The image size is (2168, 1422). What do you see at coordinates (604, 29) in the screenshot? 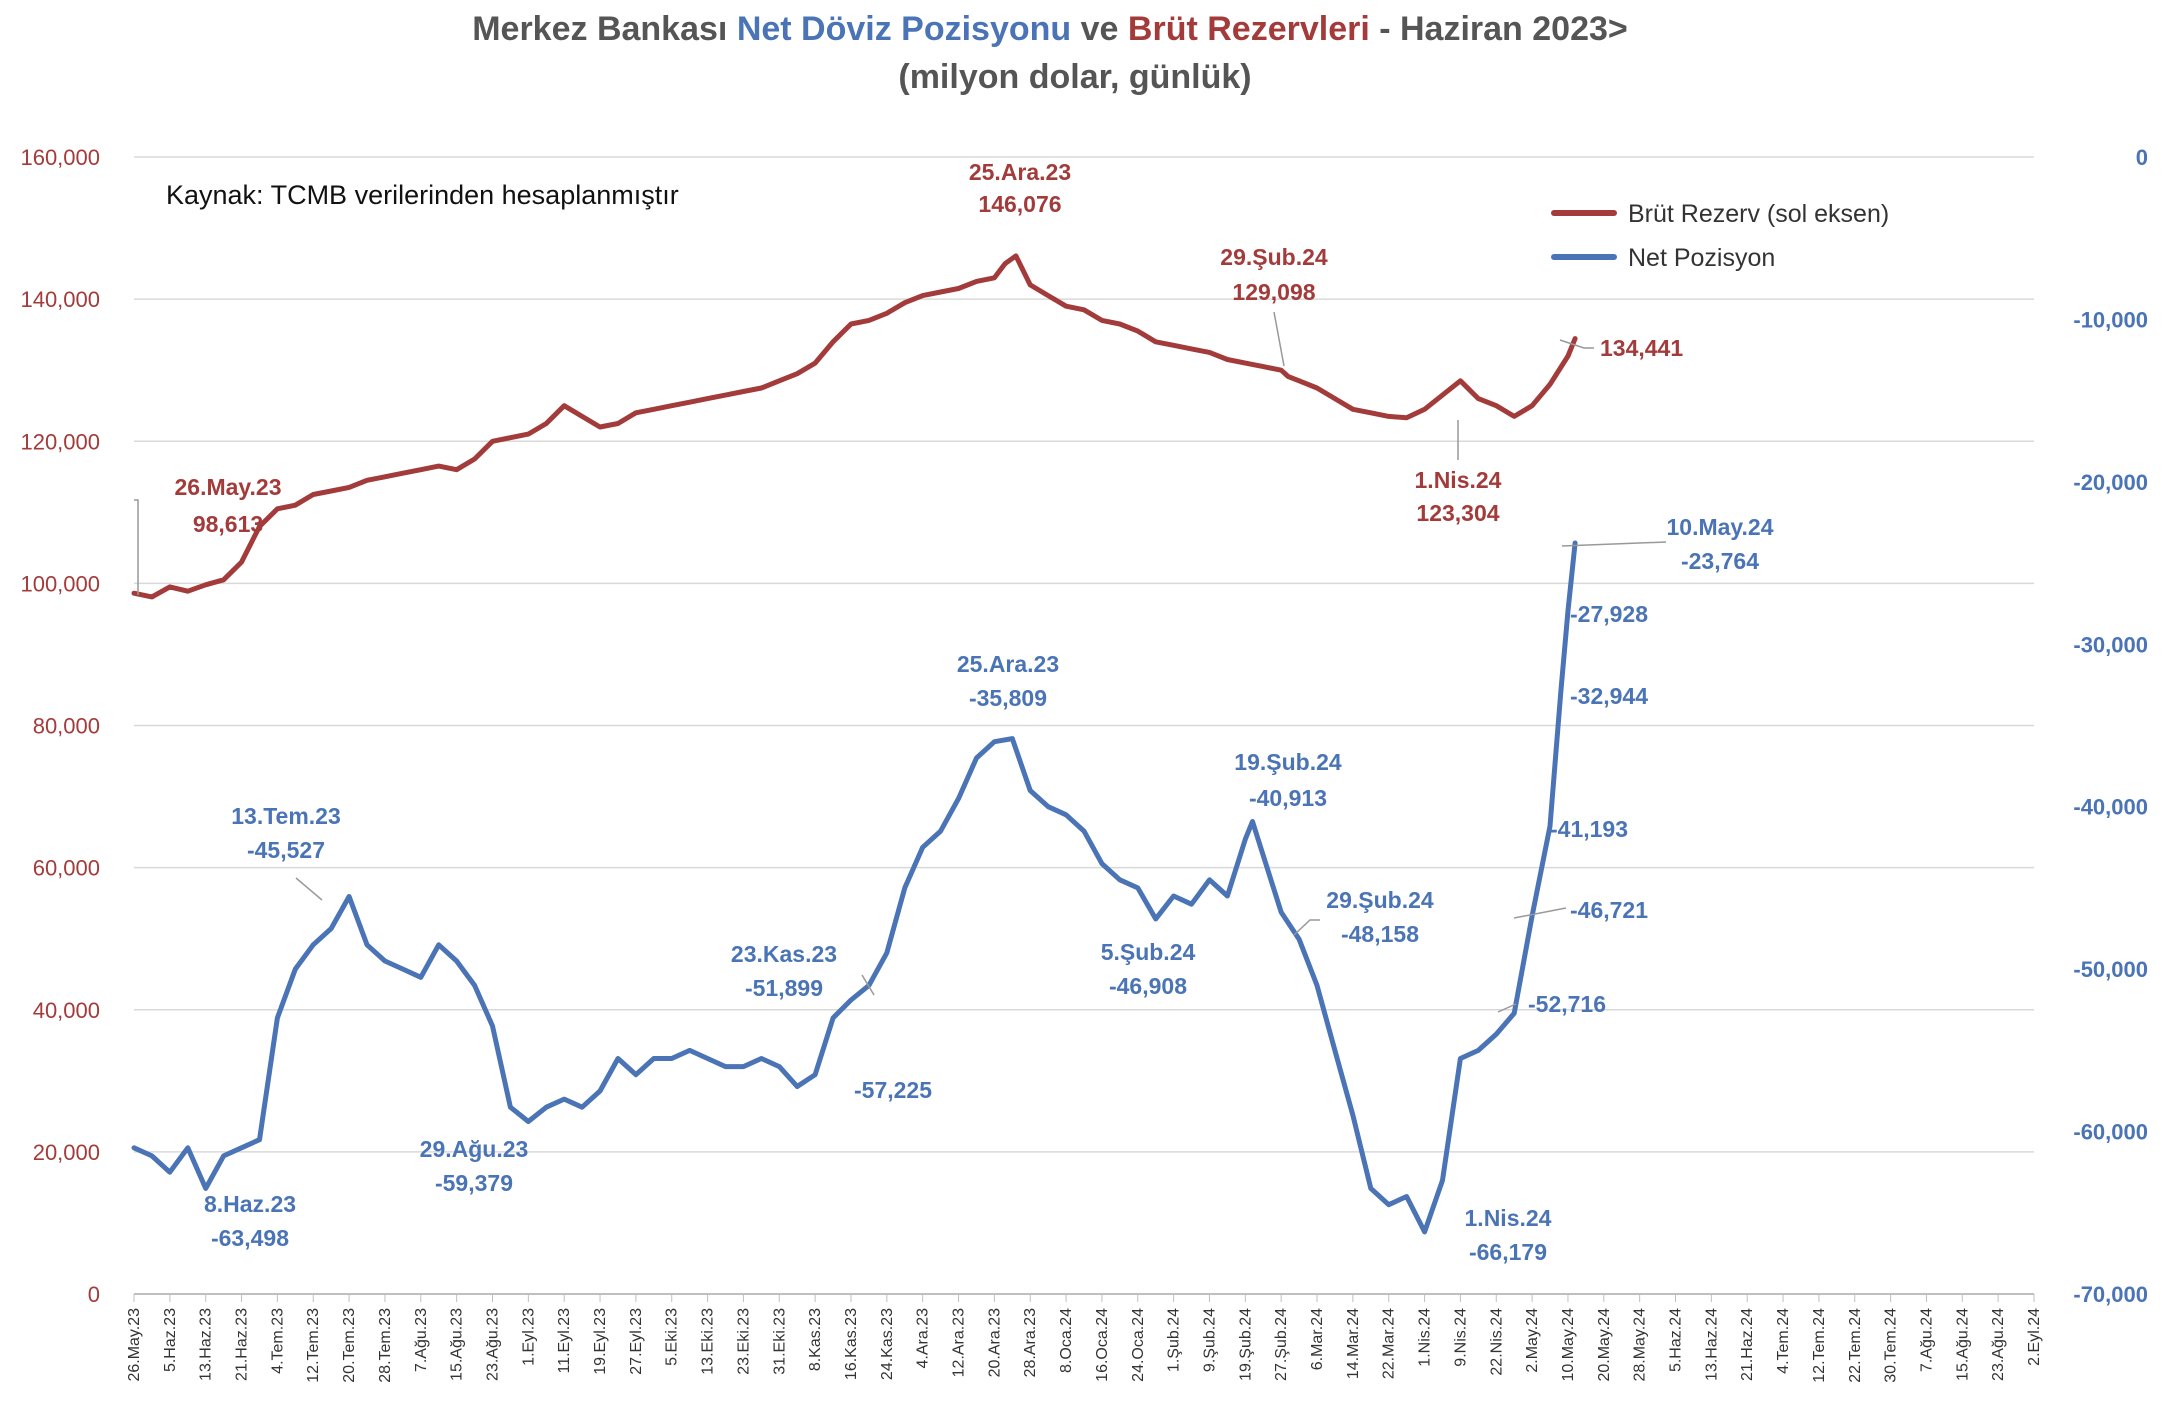
I see `title-part-1: Merkez Bankası` at bounding box center [604, 29].